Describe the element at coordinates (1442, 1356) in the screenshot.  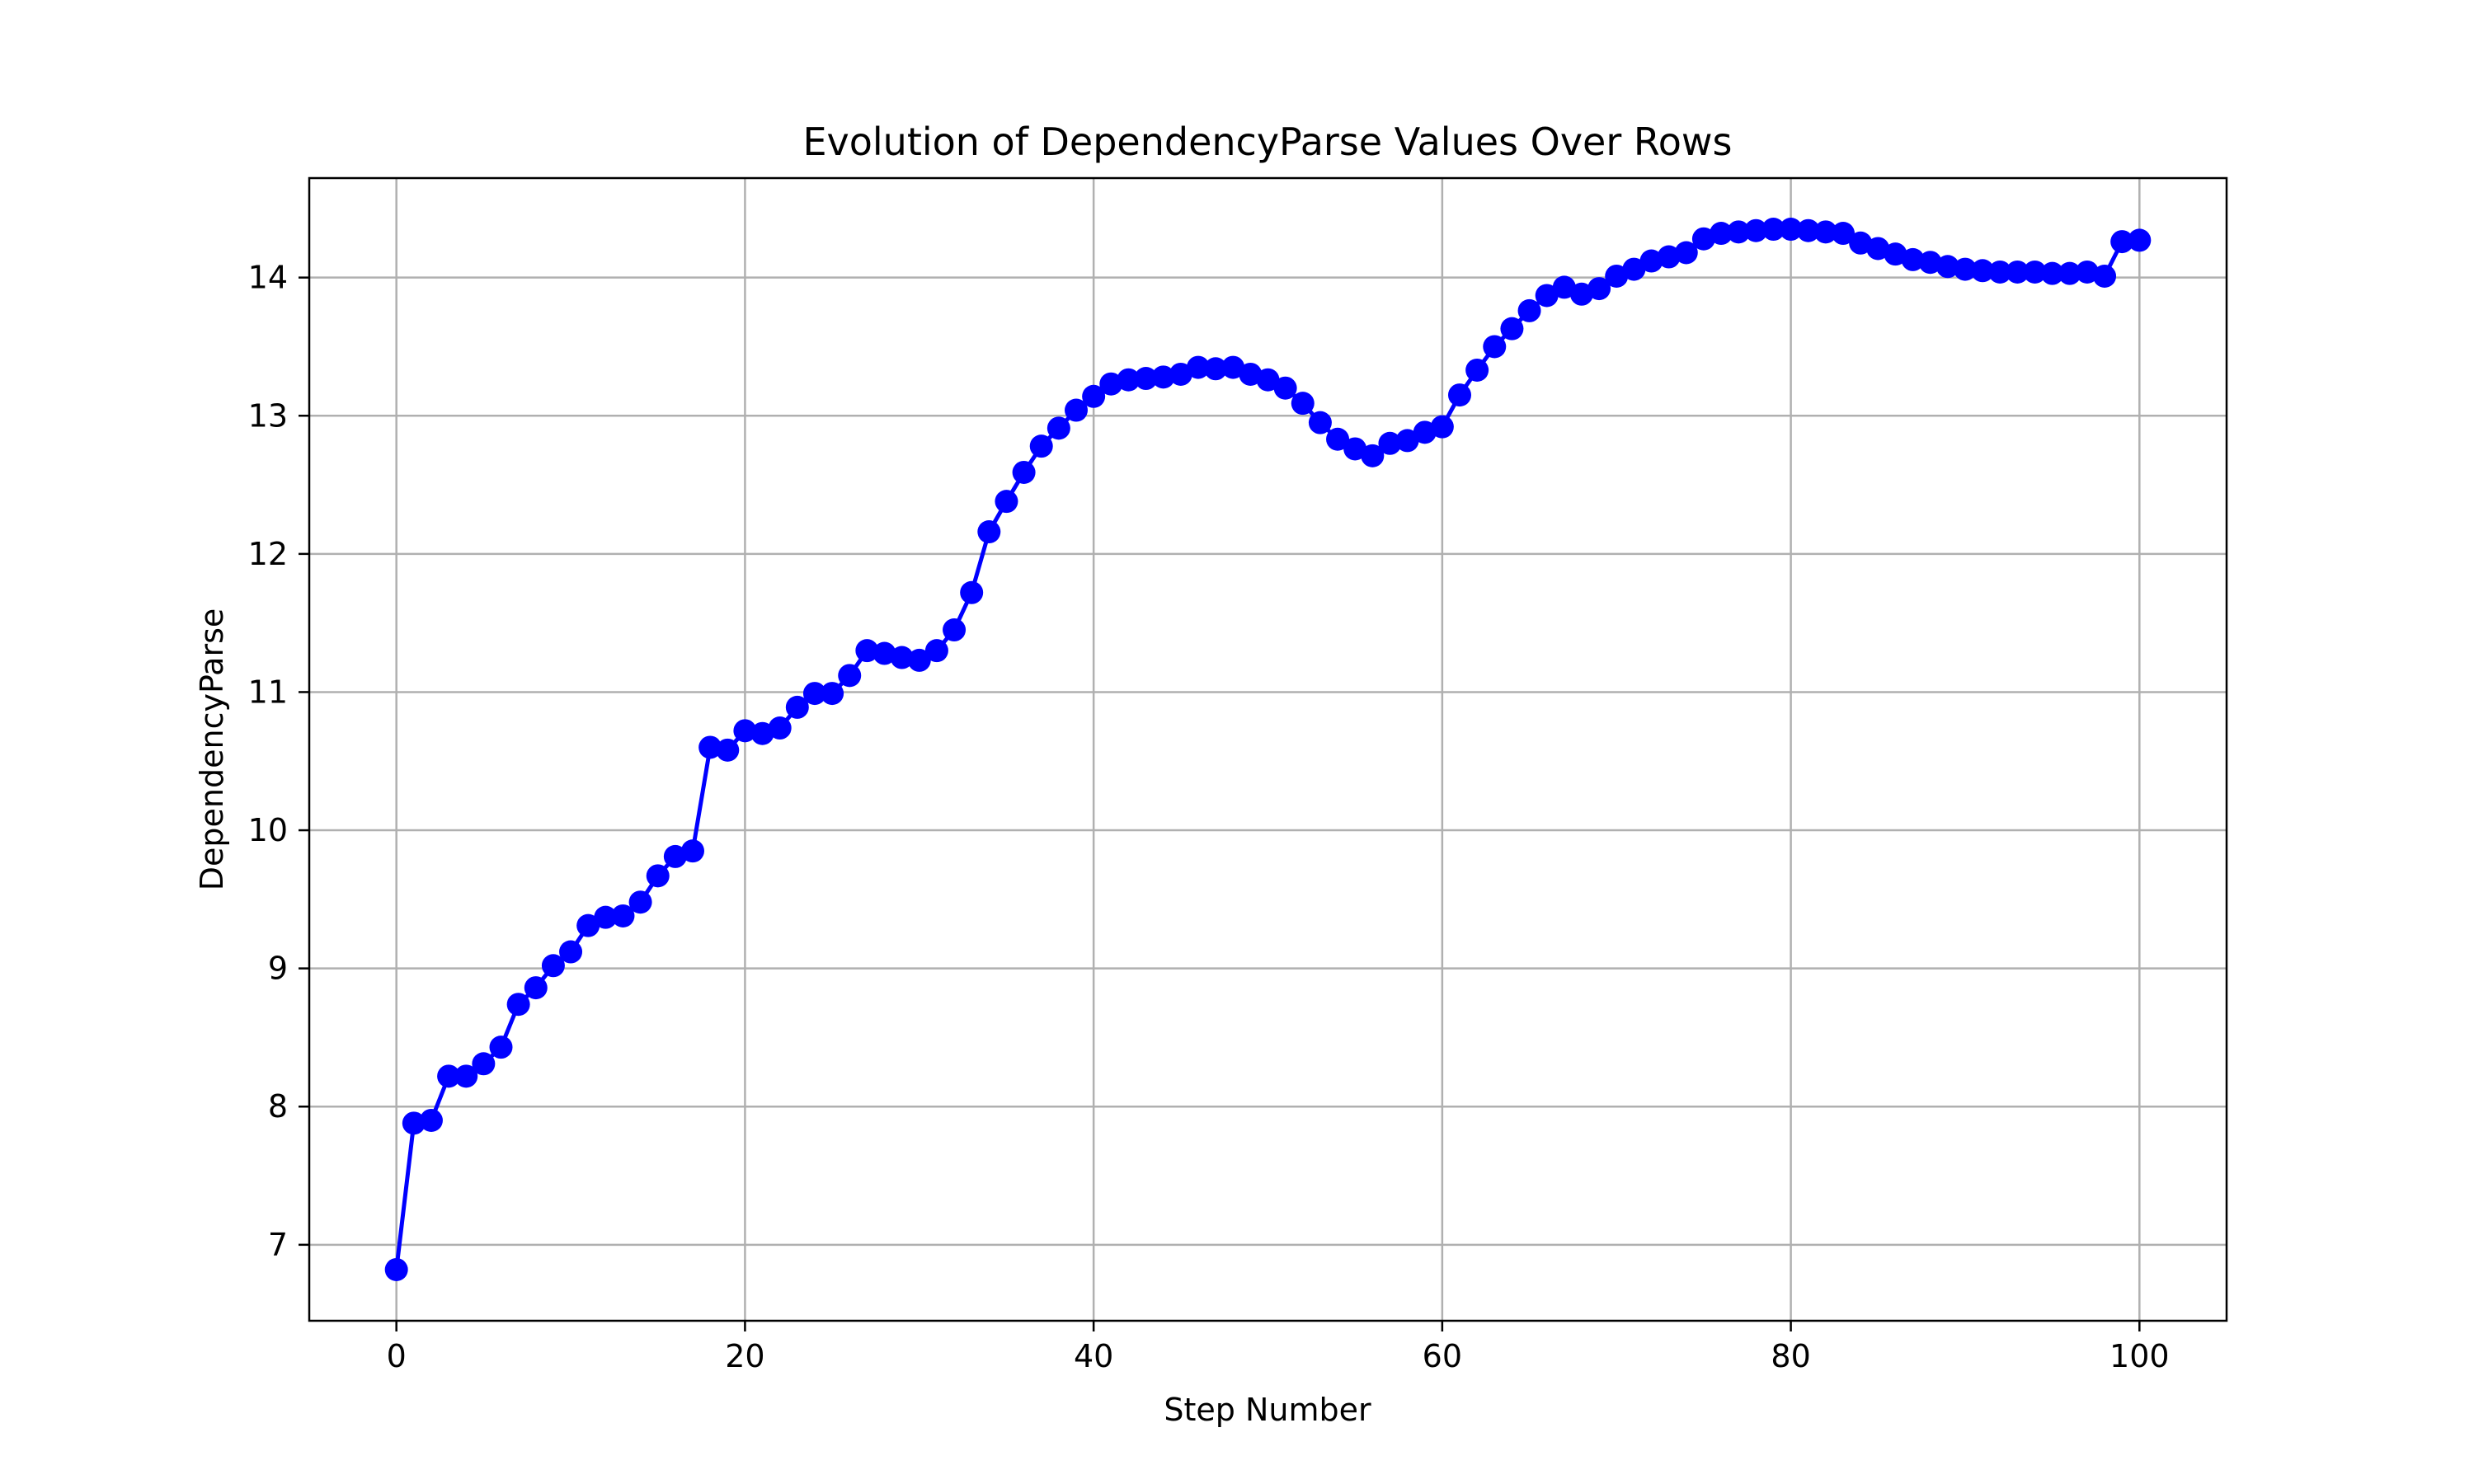
I see `x-tick-label: 60` at that location.